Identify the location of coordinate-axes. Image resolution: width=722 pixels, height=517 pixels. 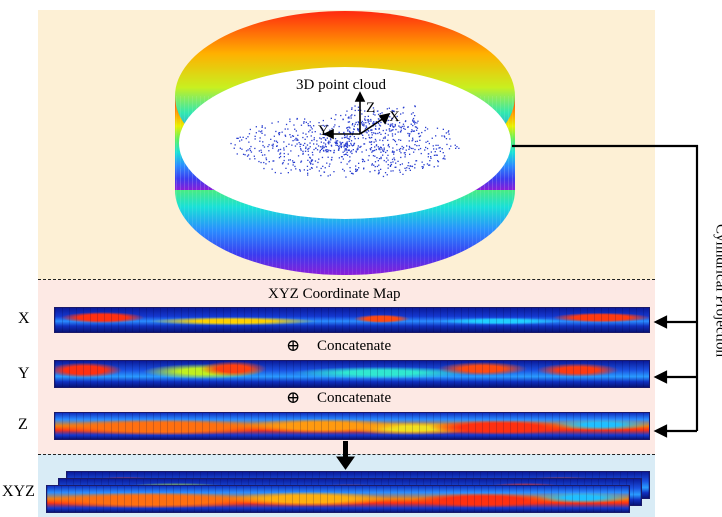
(357, 115).